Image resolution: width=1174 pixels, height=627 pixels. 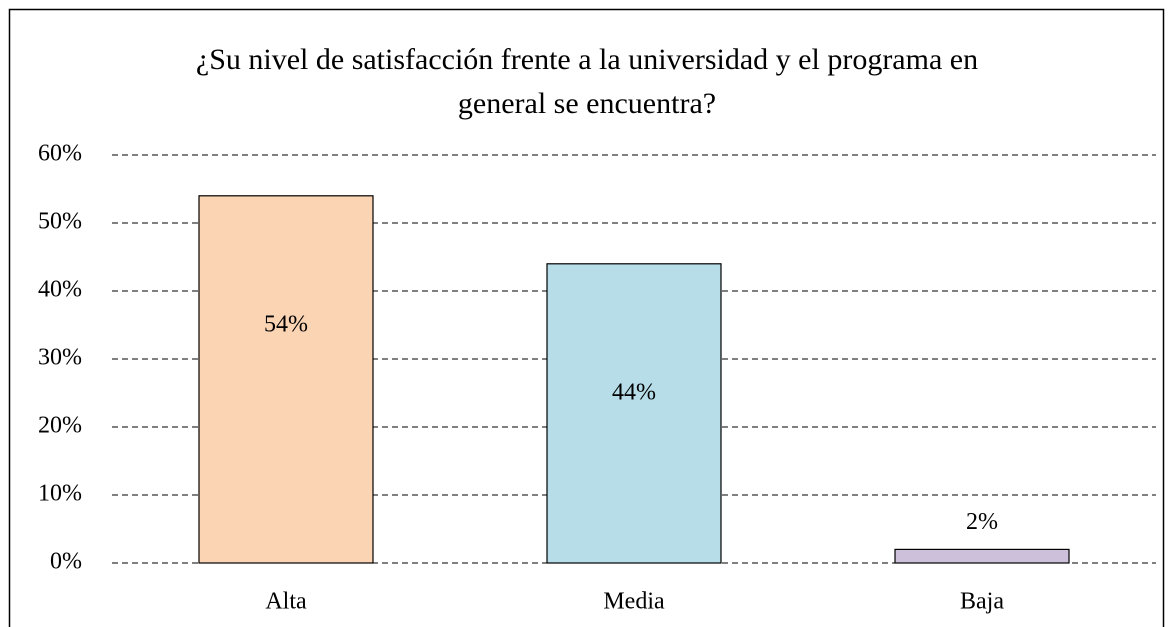 What do you see at coordinates (634, 602) in the screenshot?
I see `x-tick-label: Media` at bounding box center [634, 602].